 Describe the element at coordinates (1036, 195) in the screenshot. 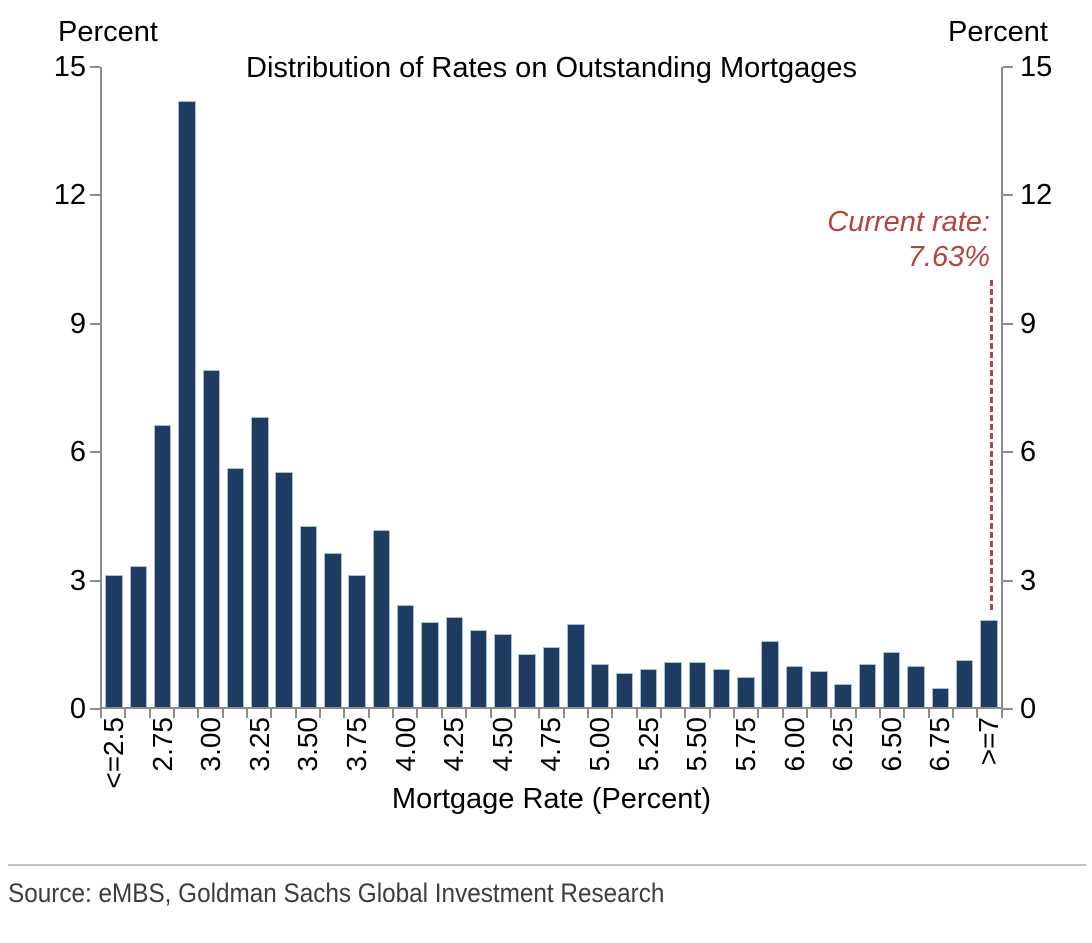

I see `y-axis-tick-label-right: 12` at that location.